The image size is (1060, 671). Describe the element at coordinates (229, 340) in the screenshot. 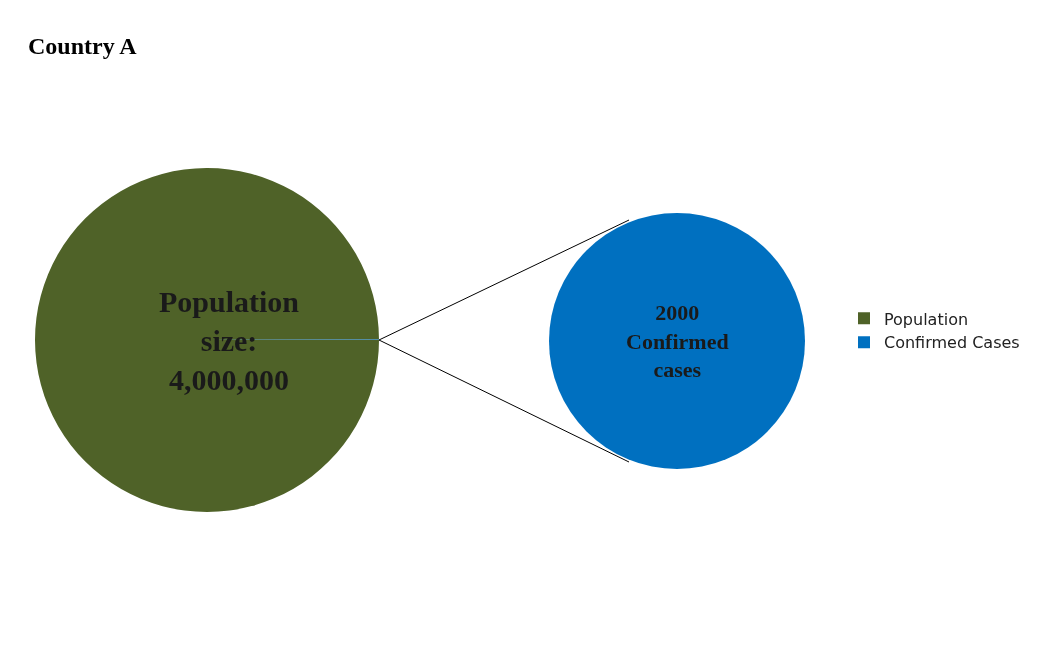

I see `data-label: Population size: 4,000,000` at that location.